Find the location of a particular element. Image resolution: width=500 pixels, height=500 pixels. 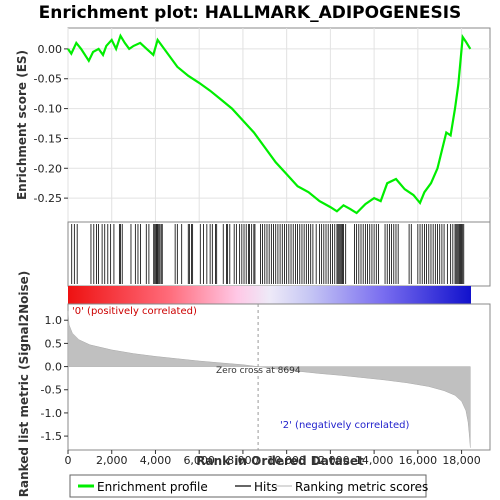

colorbar-strip is located at coordinates (269, 295).